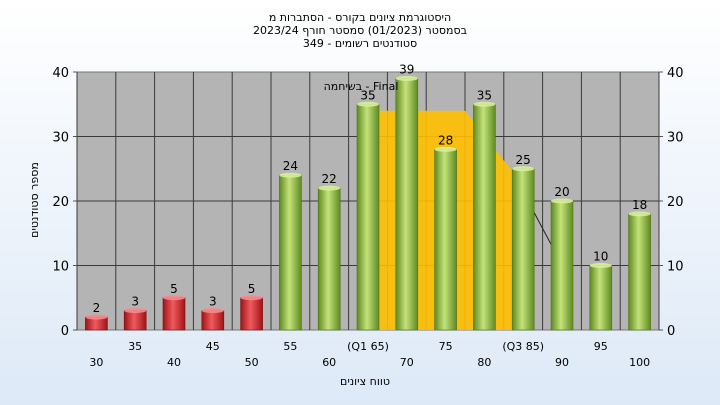 The image size is (720, 405). Describe the element at coordinates (675, 73) in the screenshot. I see `y-tick-label-right: 40` at that location.